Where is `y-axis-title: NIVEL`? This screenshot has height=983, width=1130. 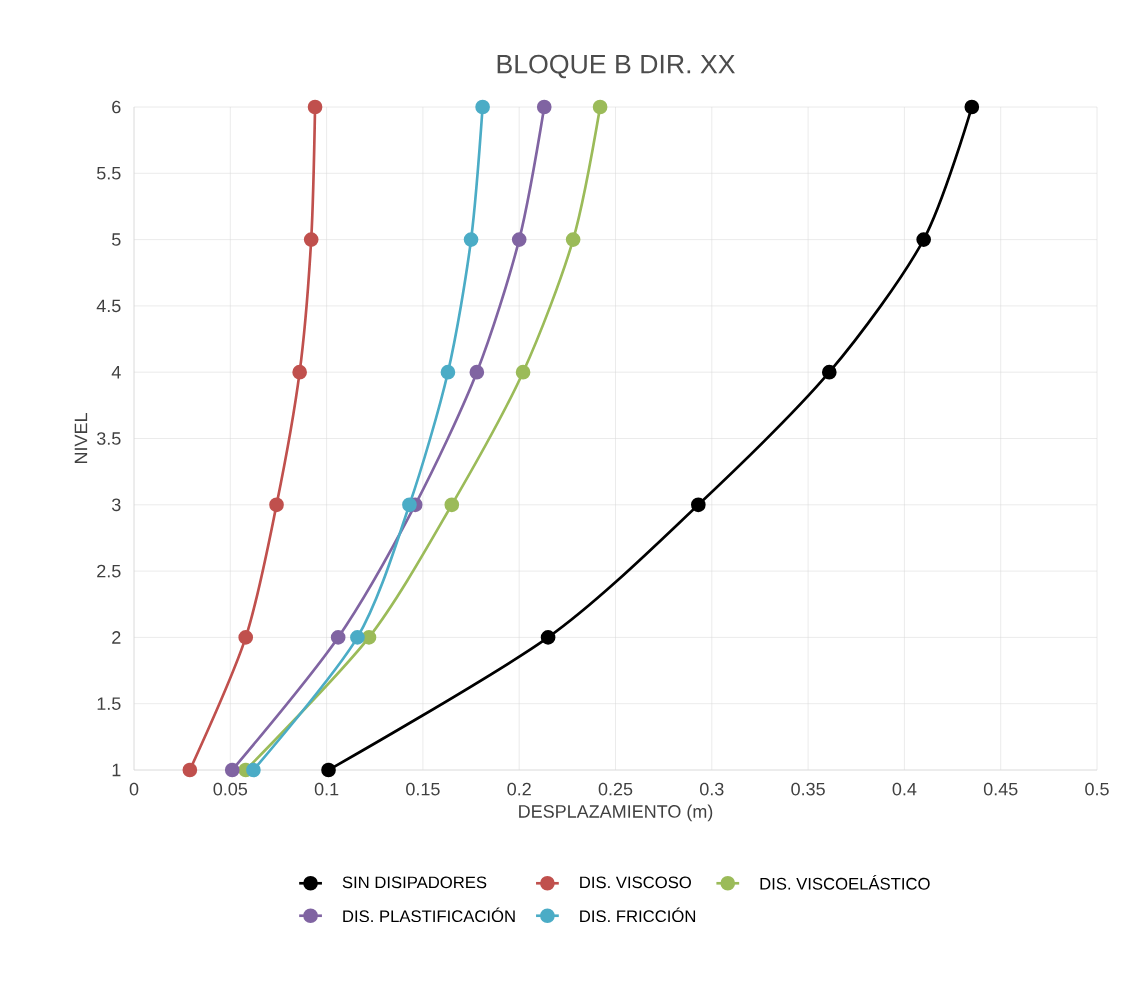 y-axis-title: NIVEL is located at coordinates (81, 438).